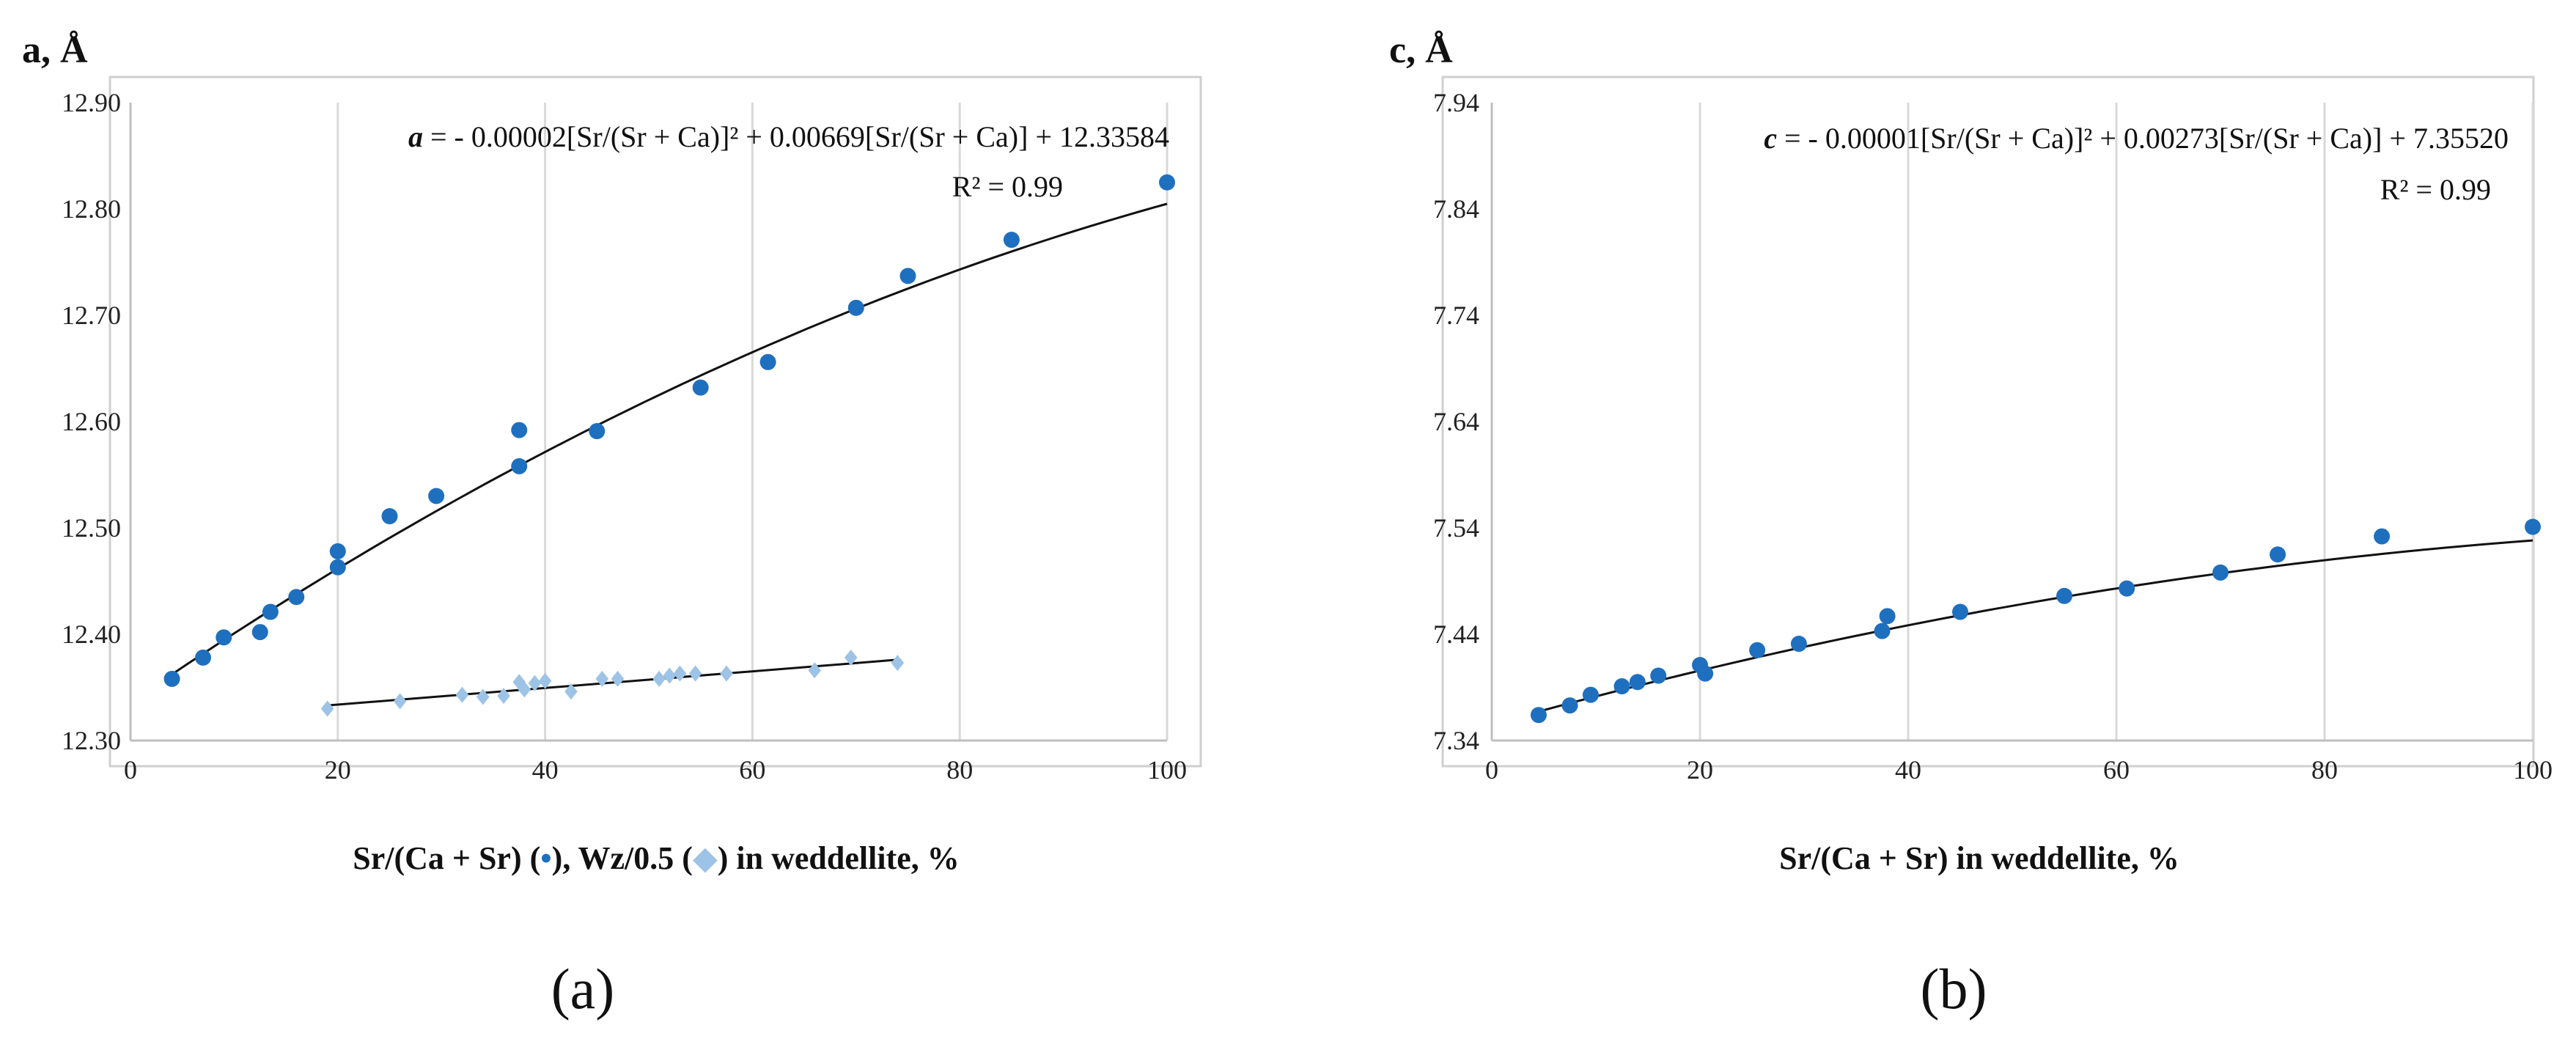 The image size is (2576, 1047). What do you see at coordinates (839, 858) in the screenshot?
I see `chart-a-xlabel-part-3: ) in weddellite, %` at bounding box center [839, 858].